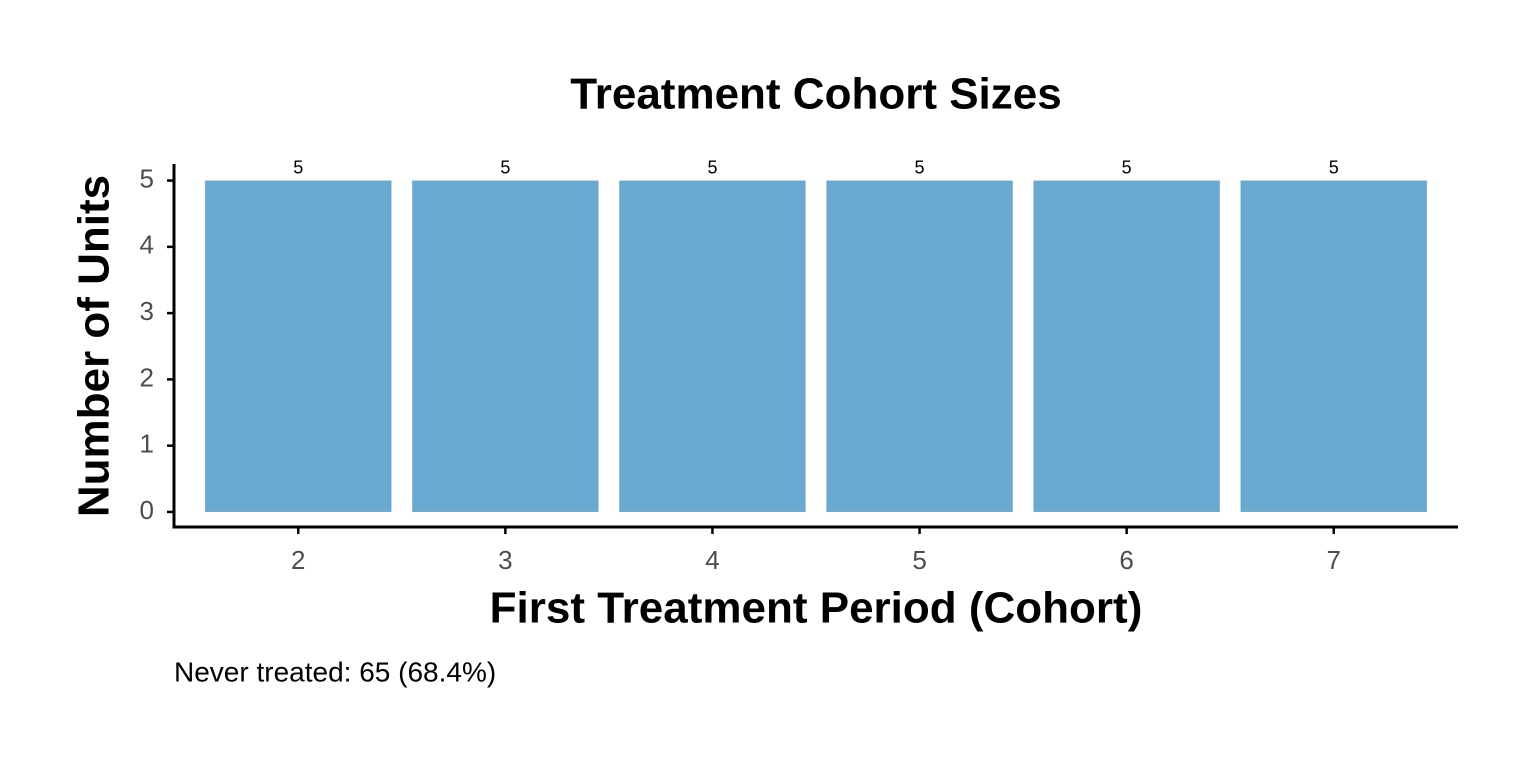  Describe the element at coordinates (147, 377) in the screenshot. I see `y-tick-label: 2` at that location.